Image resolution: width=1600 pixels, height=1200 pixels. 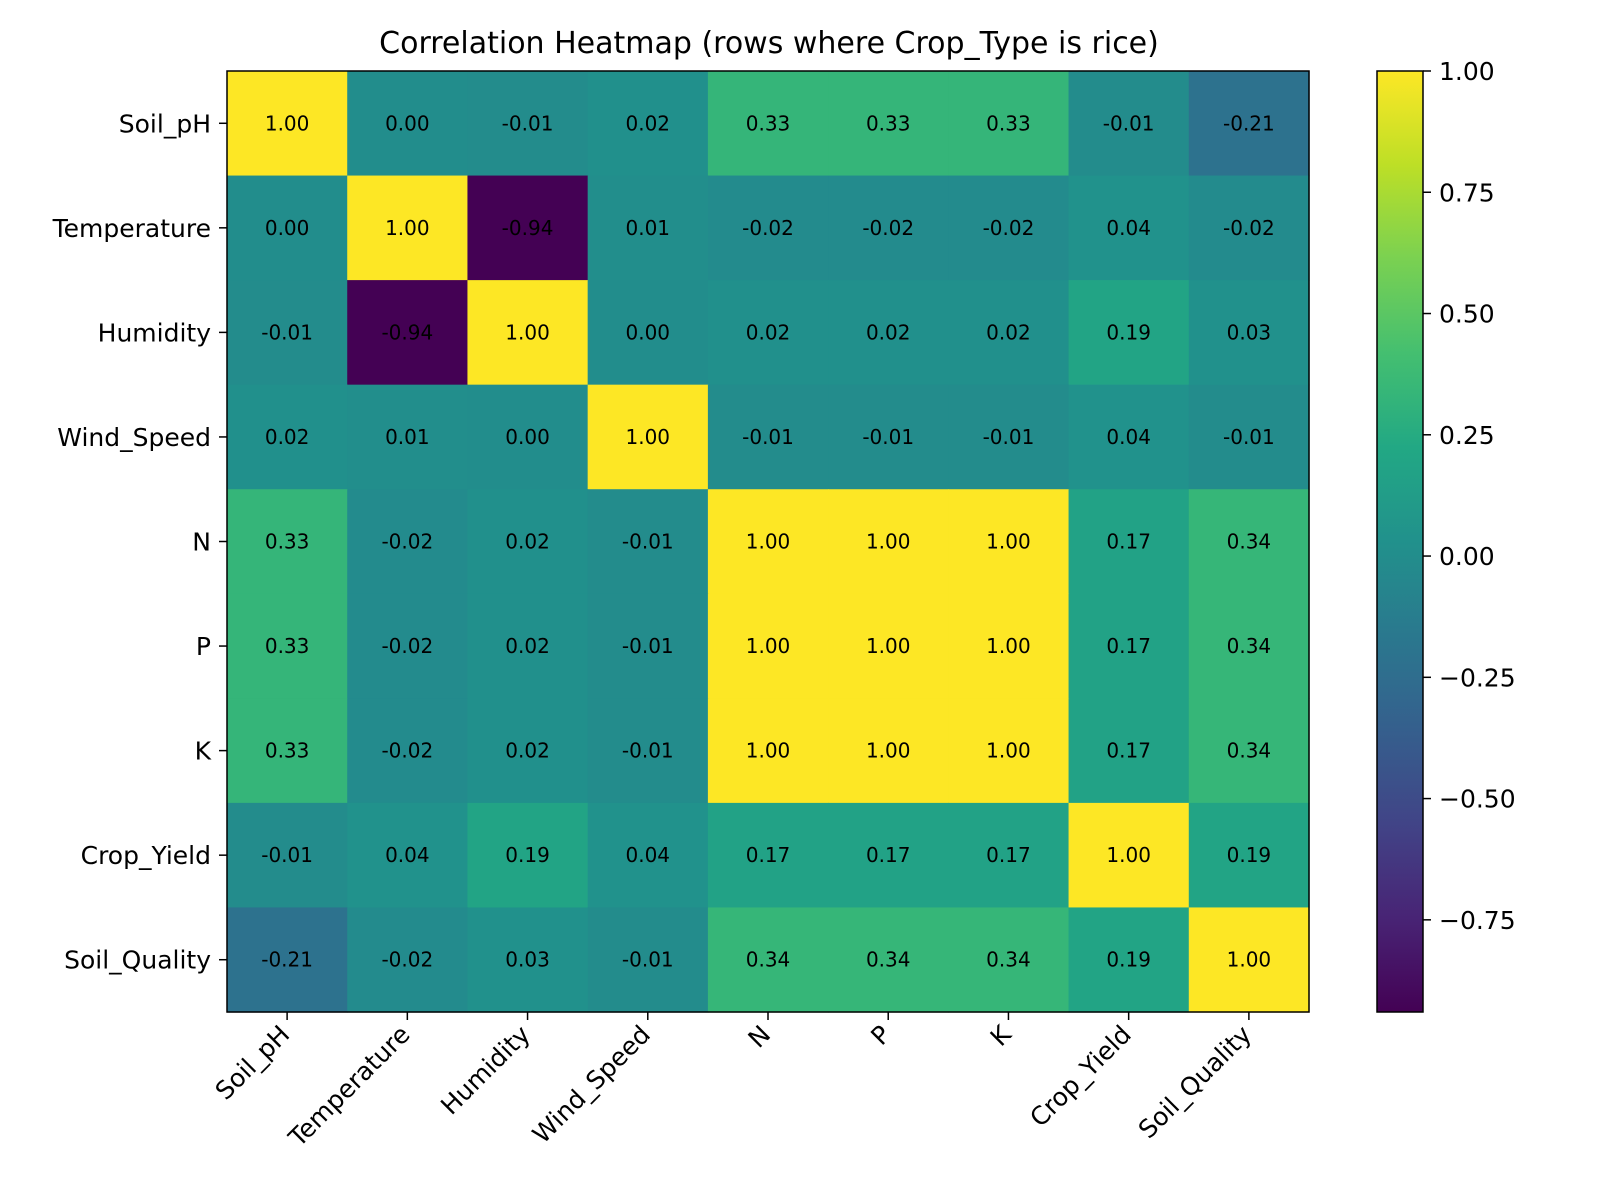 What do you see at coordinates (131, 228) in the screenshot?
I see `y-tick-label: Temperature` at bounding box center [131, 228].